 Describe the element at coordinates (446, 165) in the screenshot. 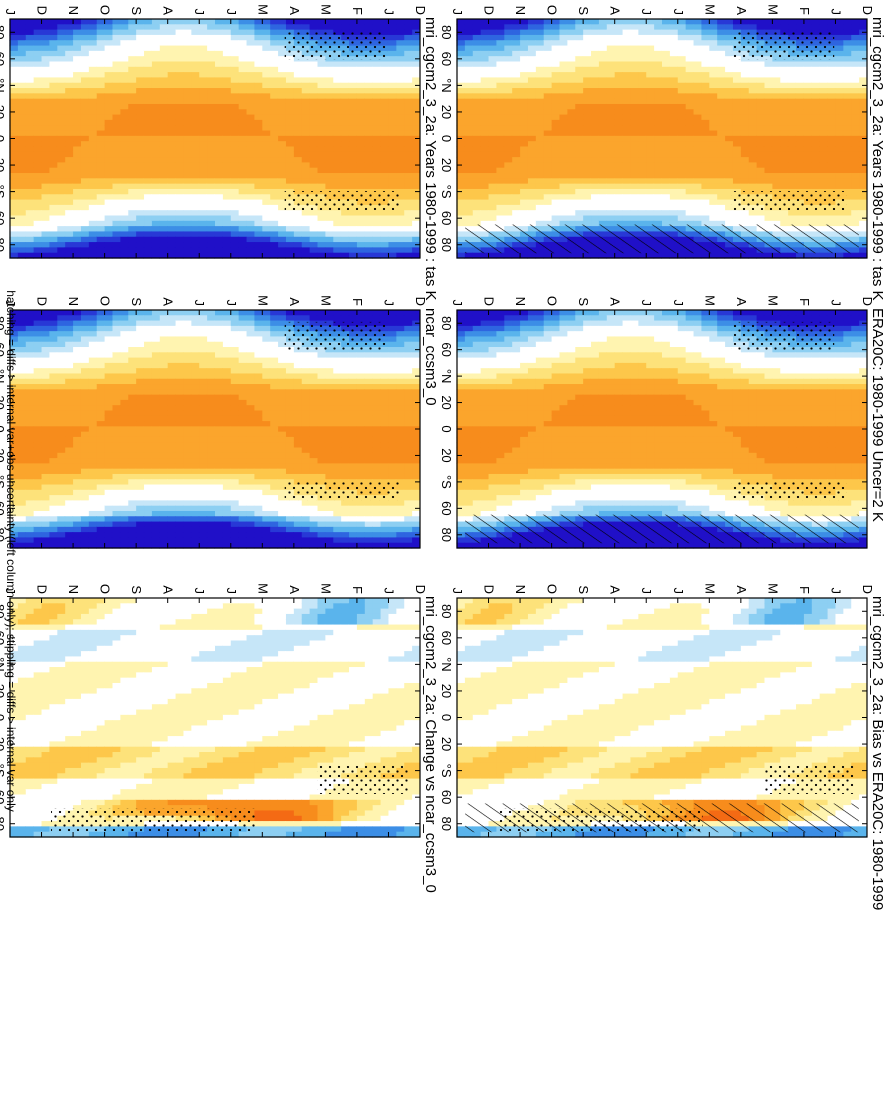

I see `lat-tick-label: 20` at that location.